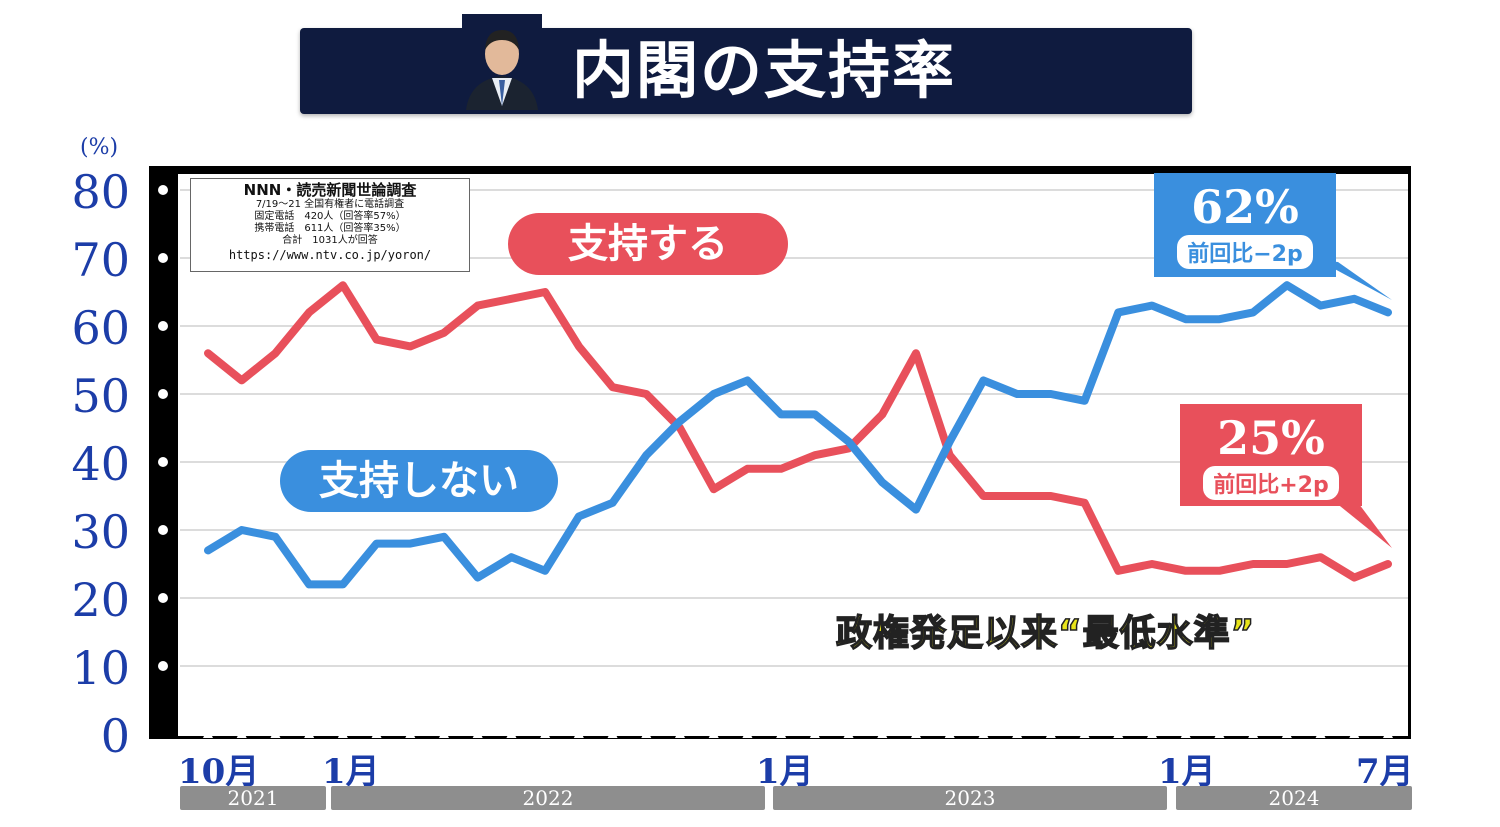 The width and height of the screenshot is (1500, 827). What do you see at coordinates (100, 260) in the screenshot?
I see `y-tick-label: 70` at bounding box center [100, 260].